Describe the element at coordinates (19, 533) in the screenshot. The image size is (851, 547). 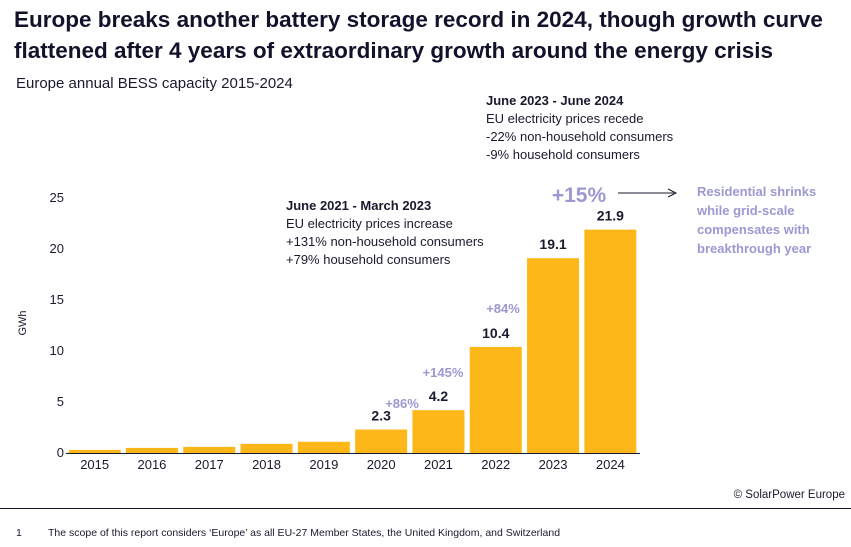
I see `footnote-number: 1` at that location.